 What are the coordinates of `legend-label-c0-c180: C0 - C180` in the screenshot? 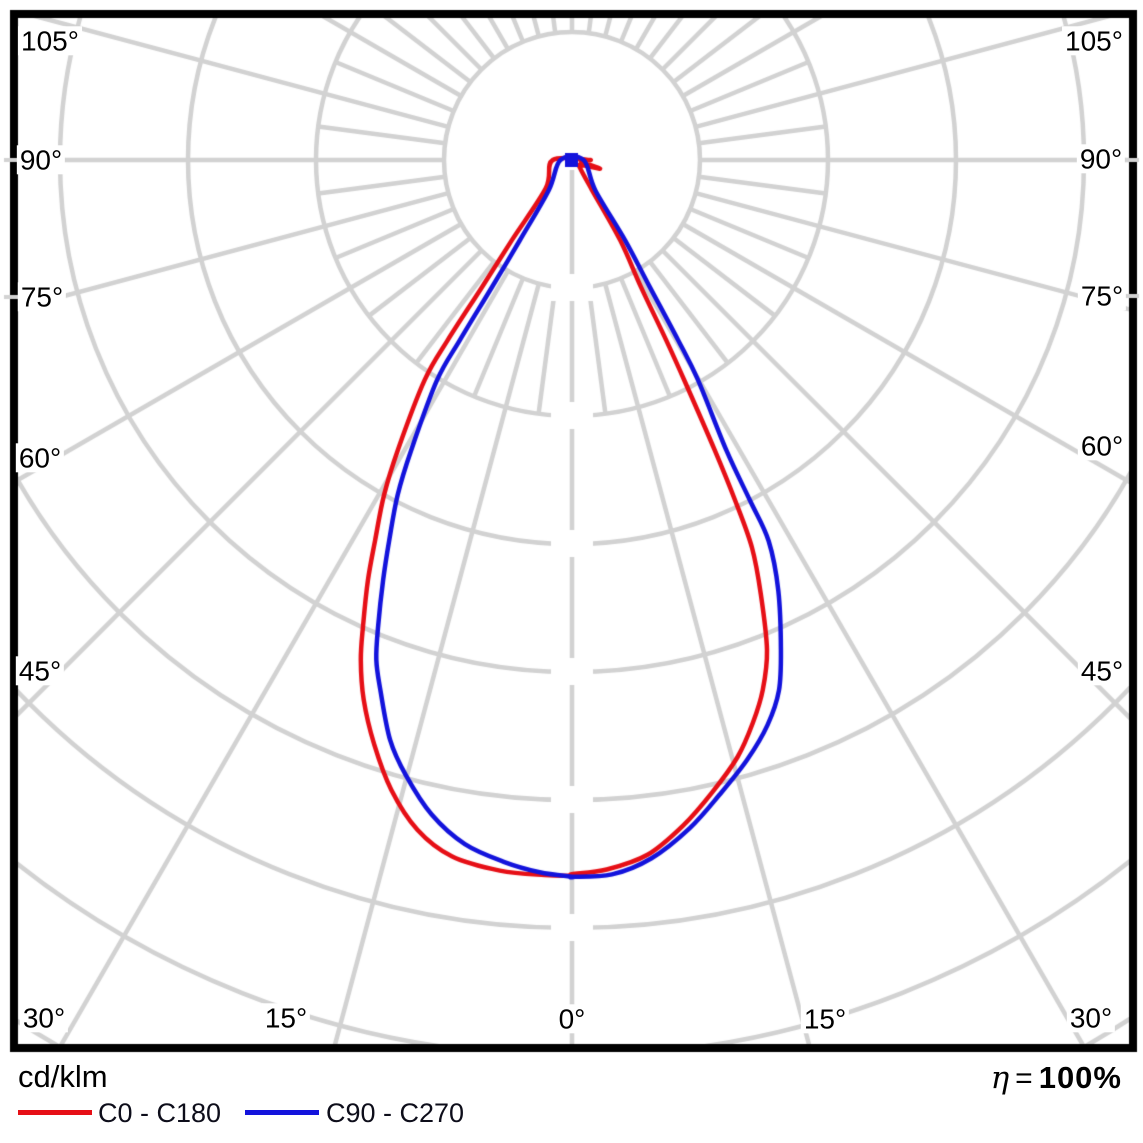 It's located at (160, 1113).